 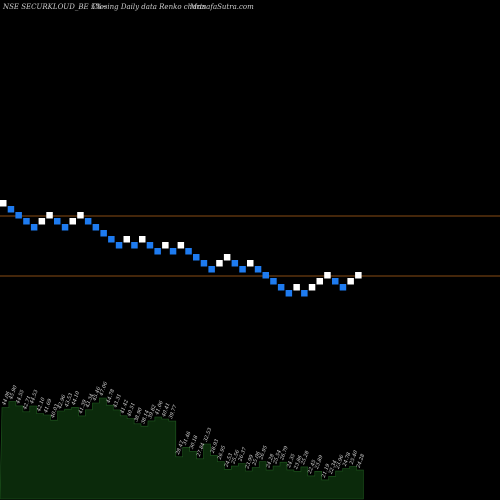 What do you see at coordinates (305, 458) in the screenshot?
I see `volume-label: 25.28` at bounding box center [305, 458].